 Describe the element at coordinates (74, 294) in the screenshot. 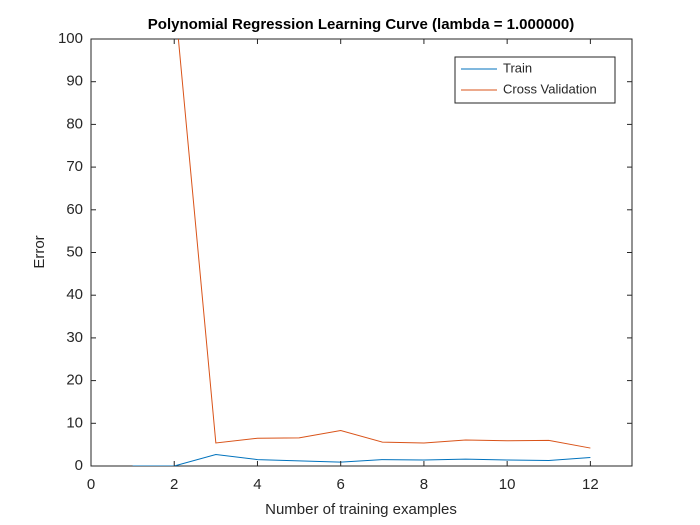

I see `y-tick-label: 40` at that location.